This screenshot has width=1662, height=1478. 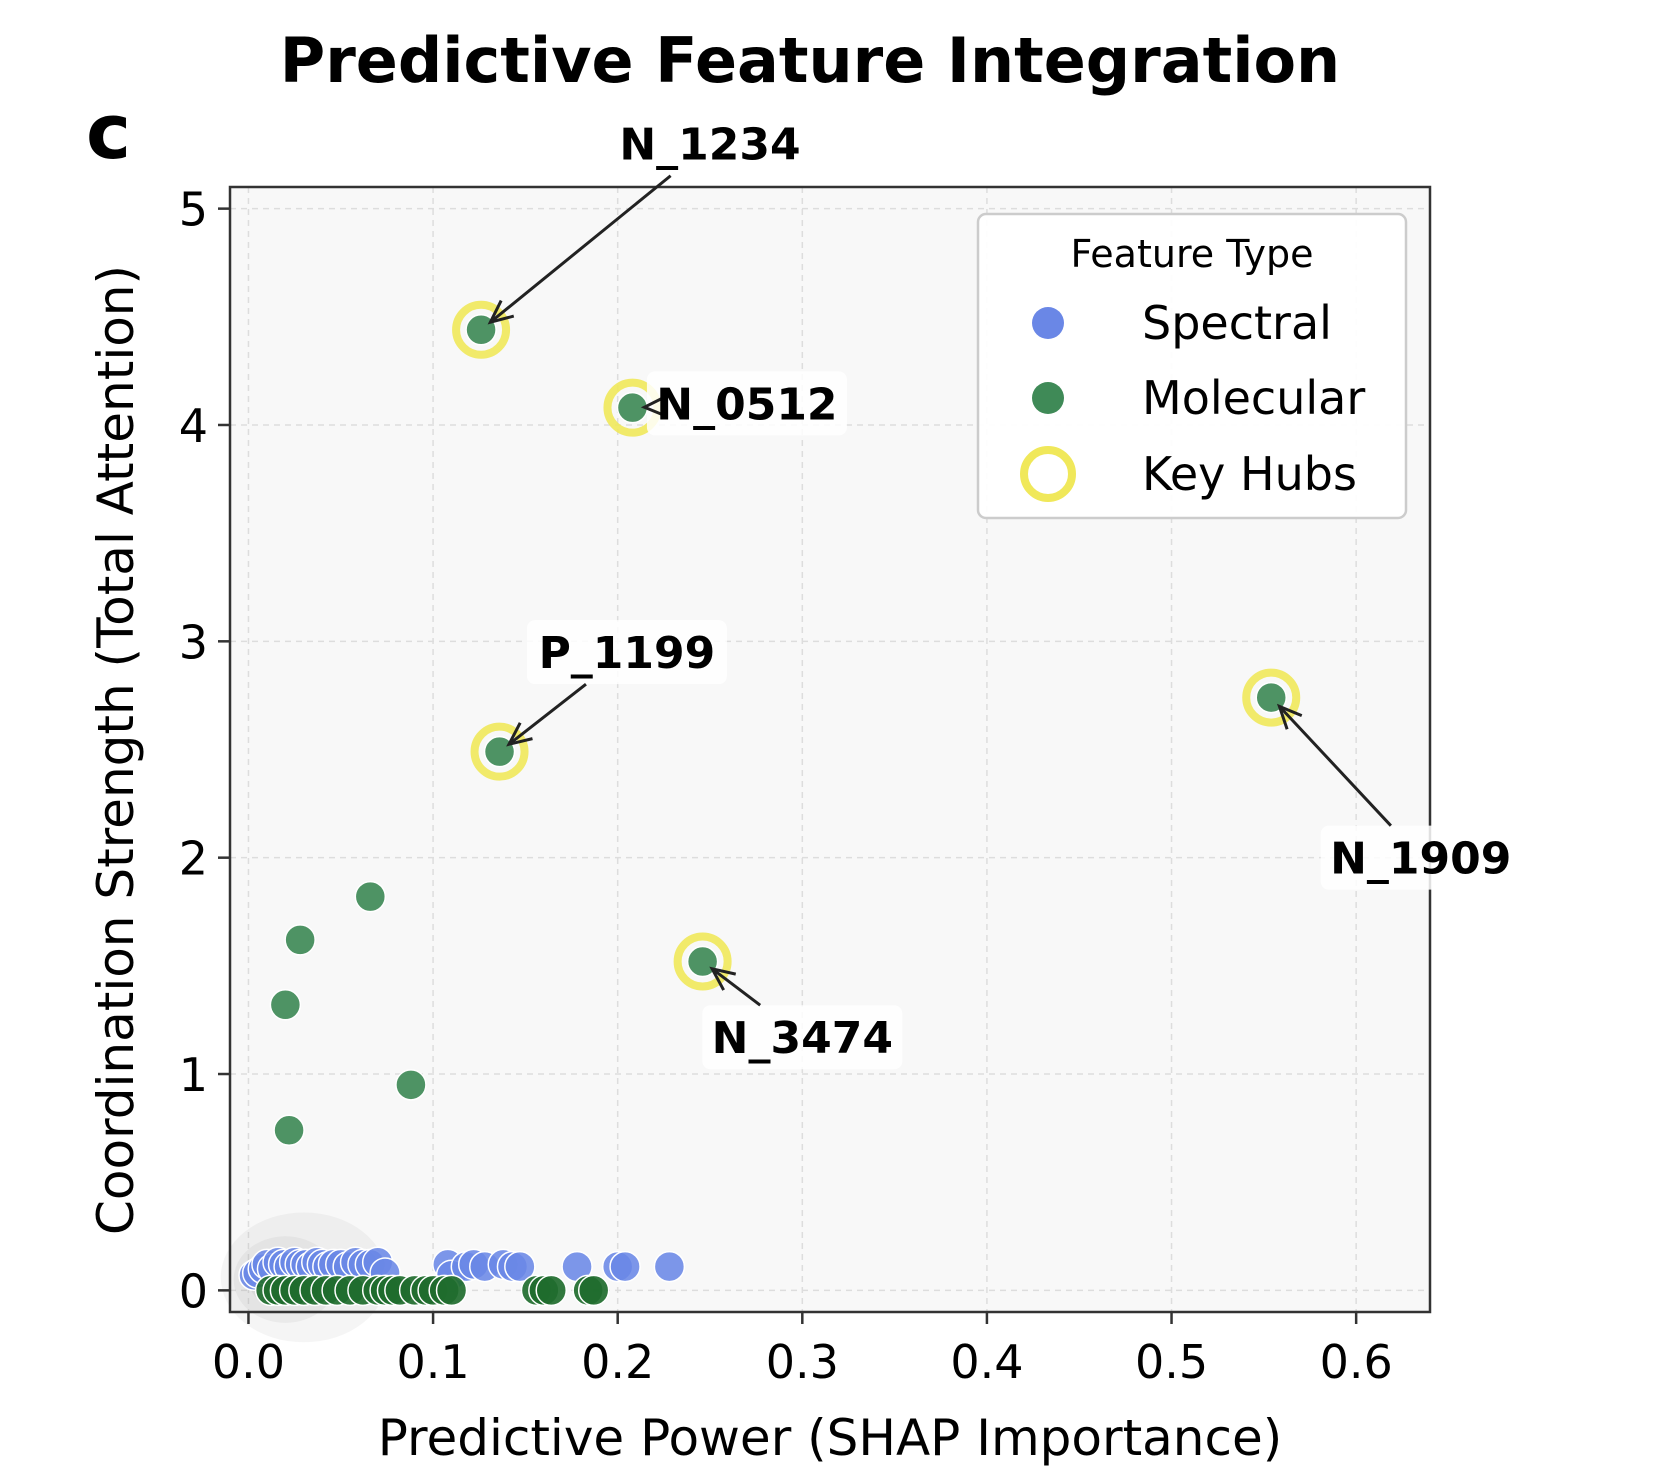 I want to click on annotation-label: N_1234, so click(x=709, y=145).